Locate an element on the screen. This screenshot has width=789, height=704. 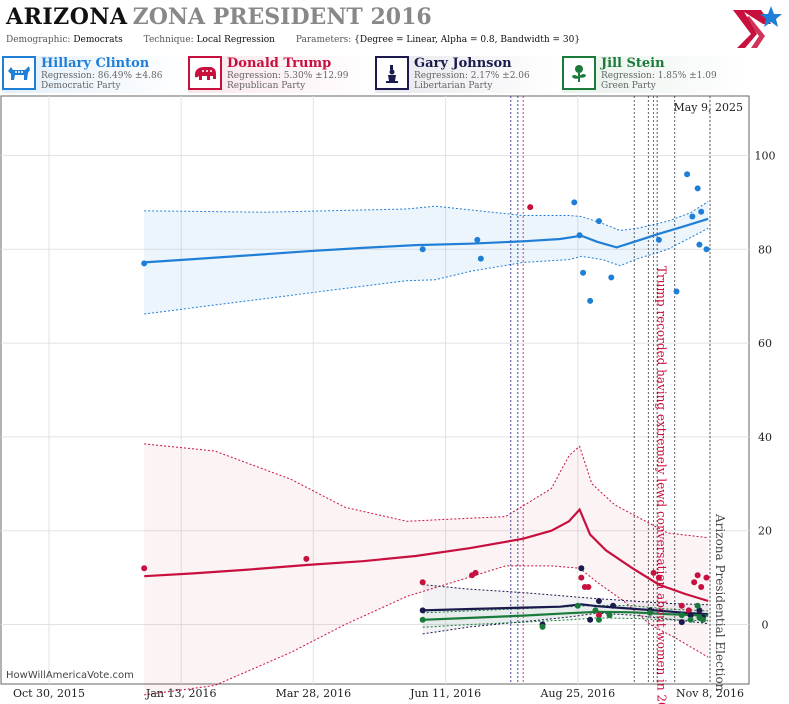
trend-line-hillary-clinton is located at coordinates (426, 240).